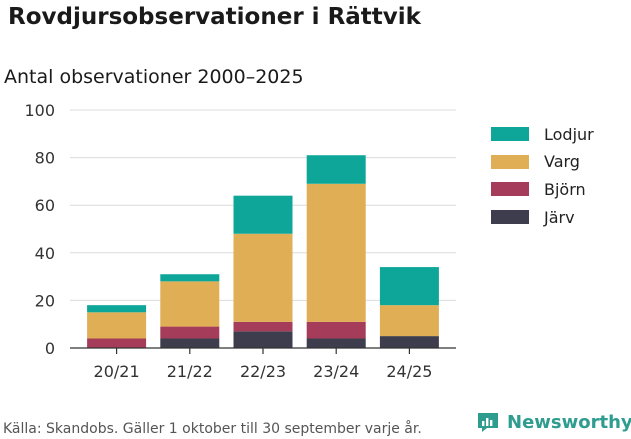  What do you see at coordinates (45, 300) in the screenshot?
I see `y-tick-label: 20` at bounding box center [45, 300].